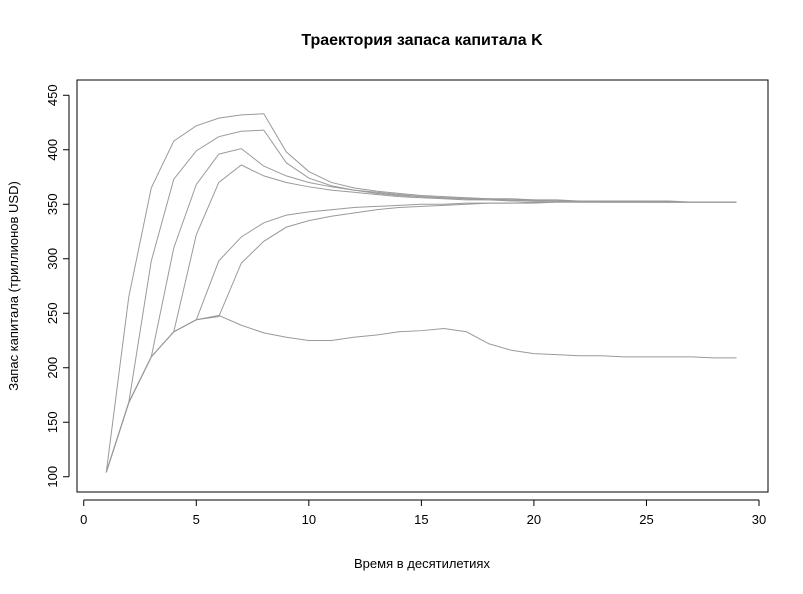 Image resolution: width=803 pixels, height=594 pixels. Describe the element at coordinates (759, 519) in the screenshot. I see `x-tick-label: 30` at that location.